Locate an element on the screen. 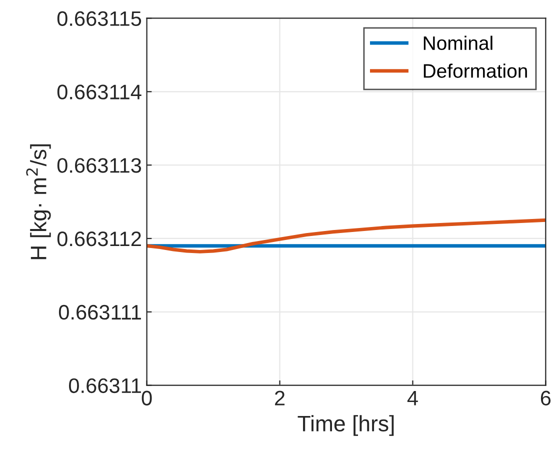 The height and width of the screenshot is (456, 554). y-tick-label: 0.66311 is located at coordinates (105, 386).